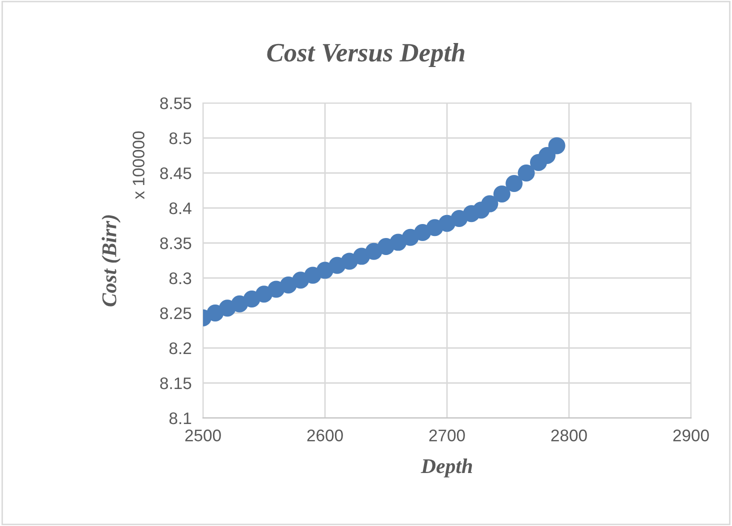  What do you see at coordinates (111, 260) in the screenshot?
I see `y-axis-title: Cost (Birr)` at bounding box center [111, 260].